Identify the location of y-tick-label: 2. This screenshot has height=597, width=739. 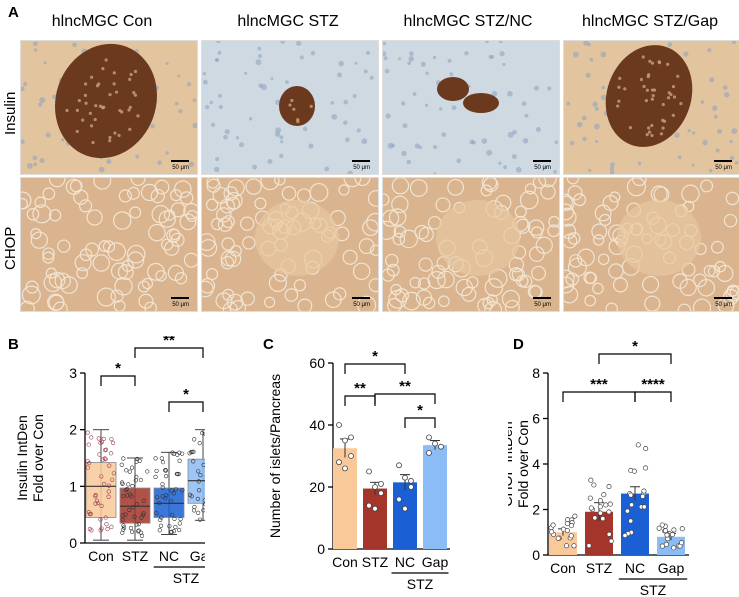
(536, 510).